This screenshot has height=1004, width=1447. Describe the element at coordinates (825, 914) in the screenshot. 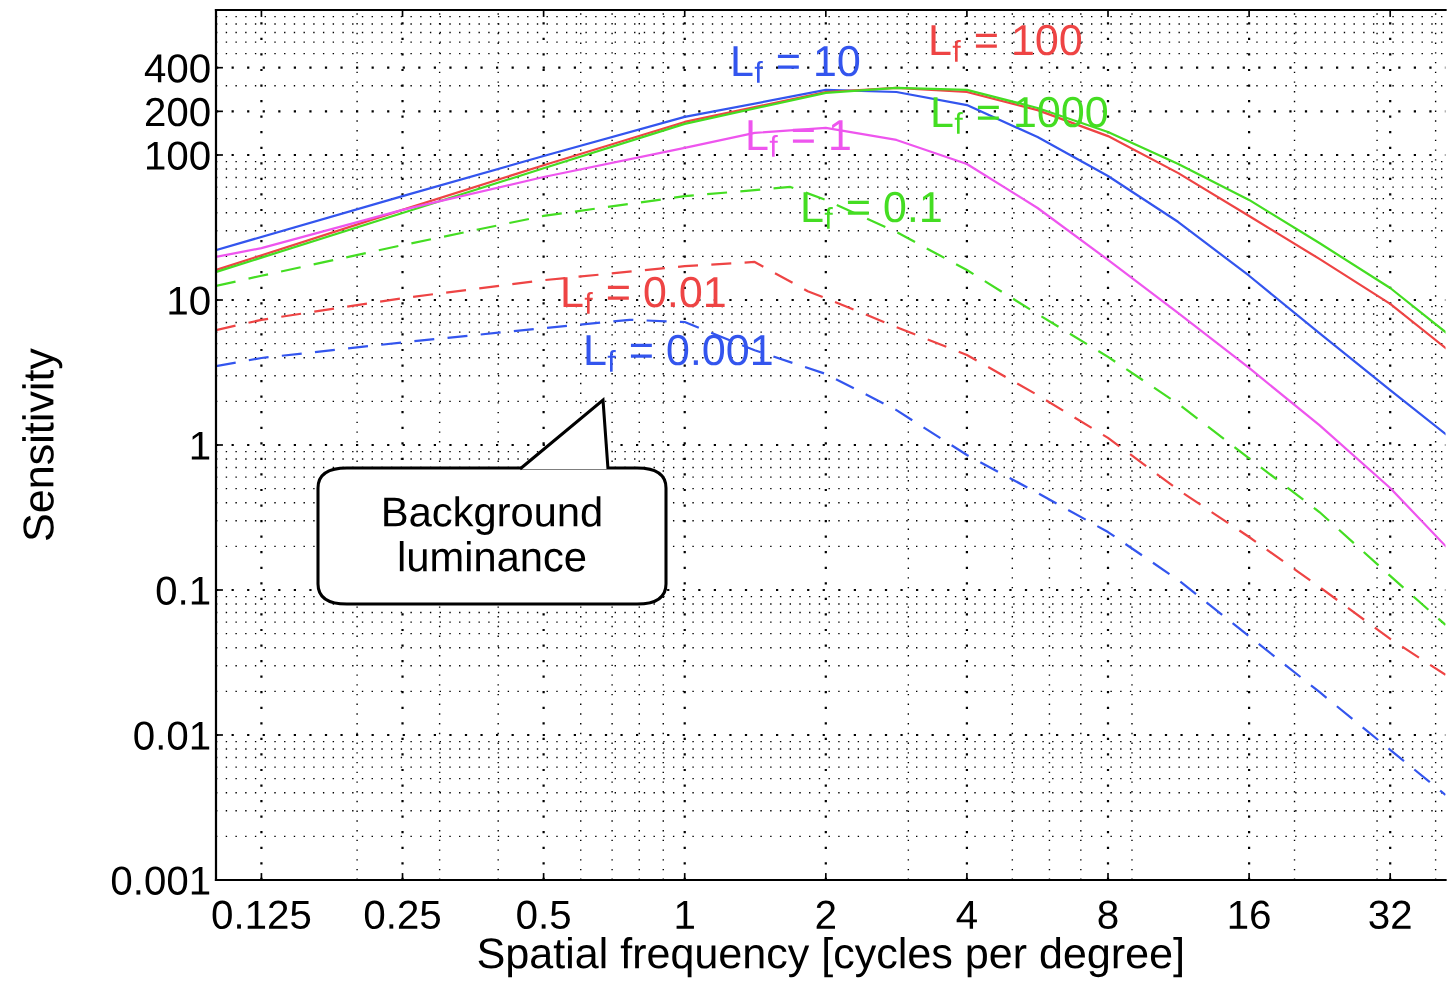

I see `x-tick-label: 2` at that location.